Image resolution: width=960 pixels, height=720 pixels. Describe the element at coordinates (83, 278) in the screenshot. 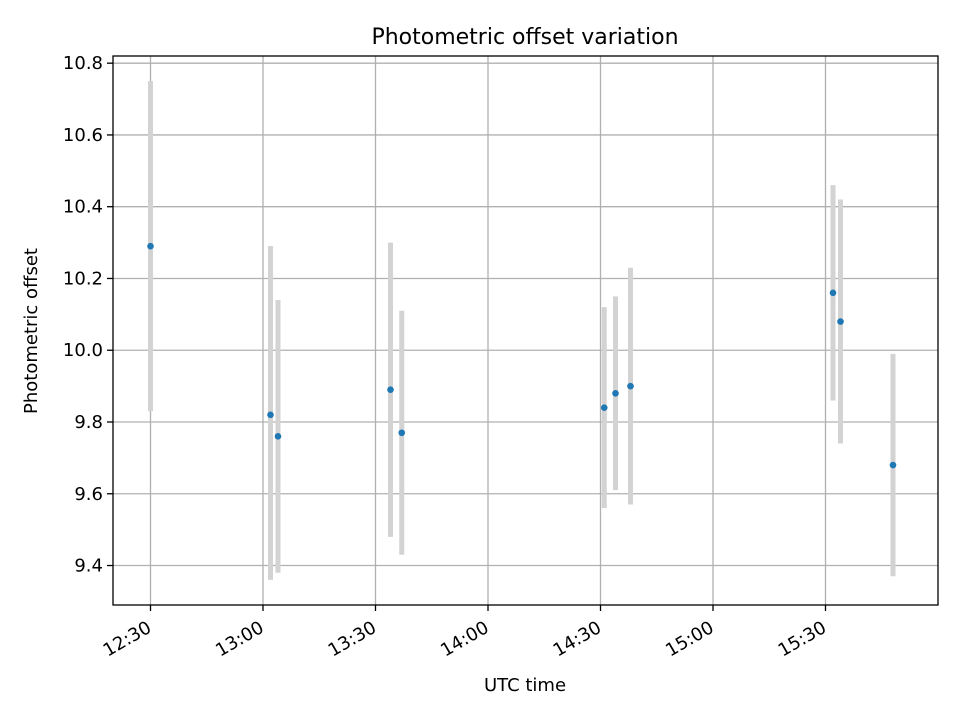

I see `y-tick-label: 10.2` at that location.